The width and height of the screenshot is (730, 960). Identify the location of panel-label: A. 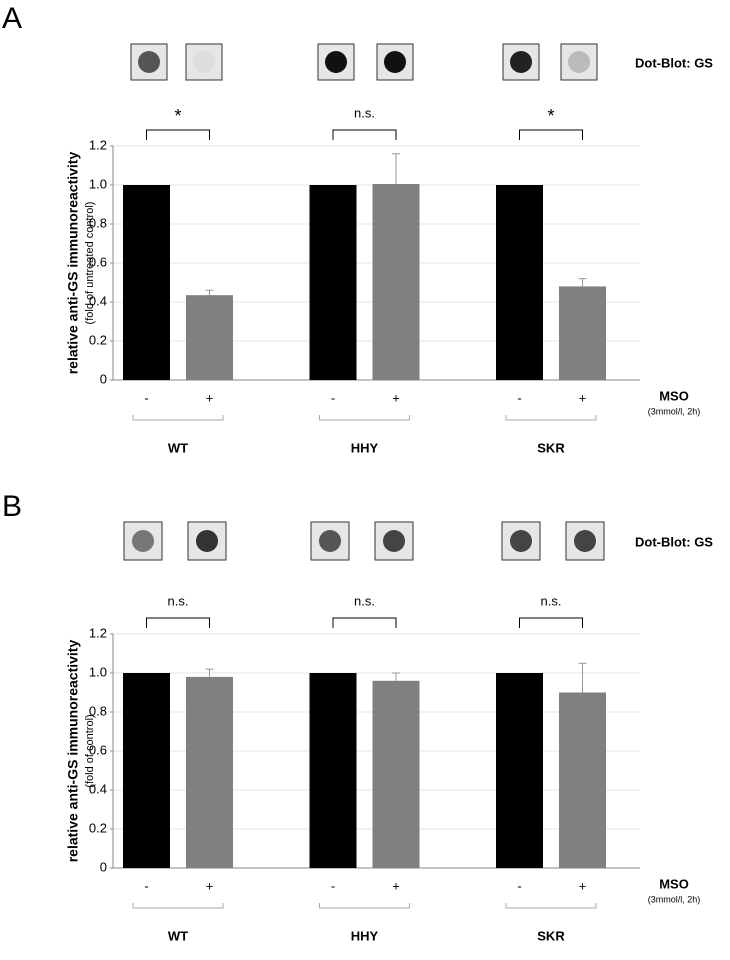
(12, 18).